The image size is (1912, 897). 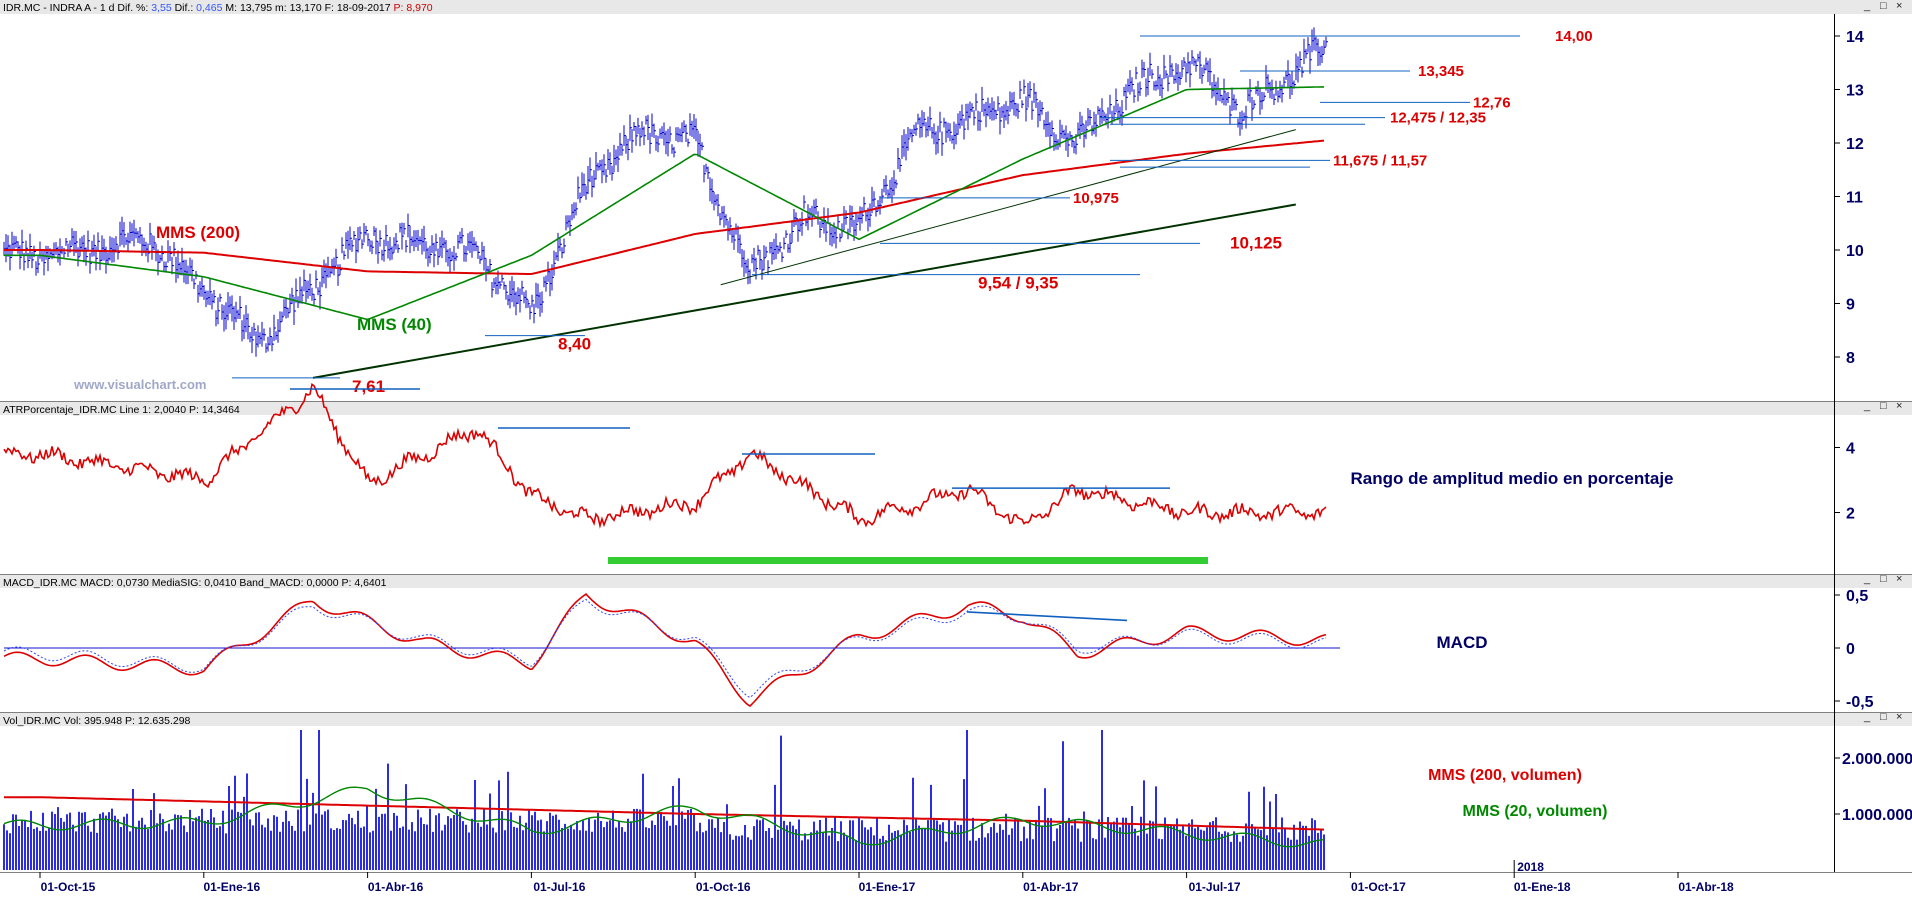 What do you see at coordinates (1882, 361) in the screenshot?
I see `window-buttons: _ □ × _ □ × _ □ × _ □ ×` at bounding box center [1882, 361].